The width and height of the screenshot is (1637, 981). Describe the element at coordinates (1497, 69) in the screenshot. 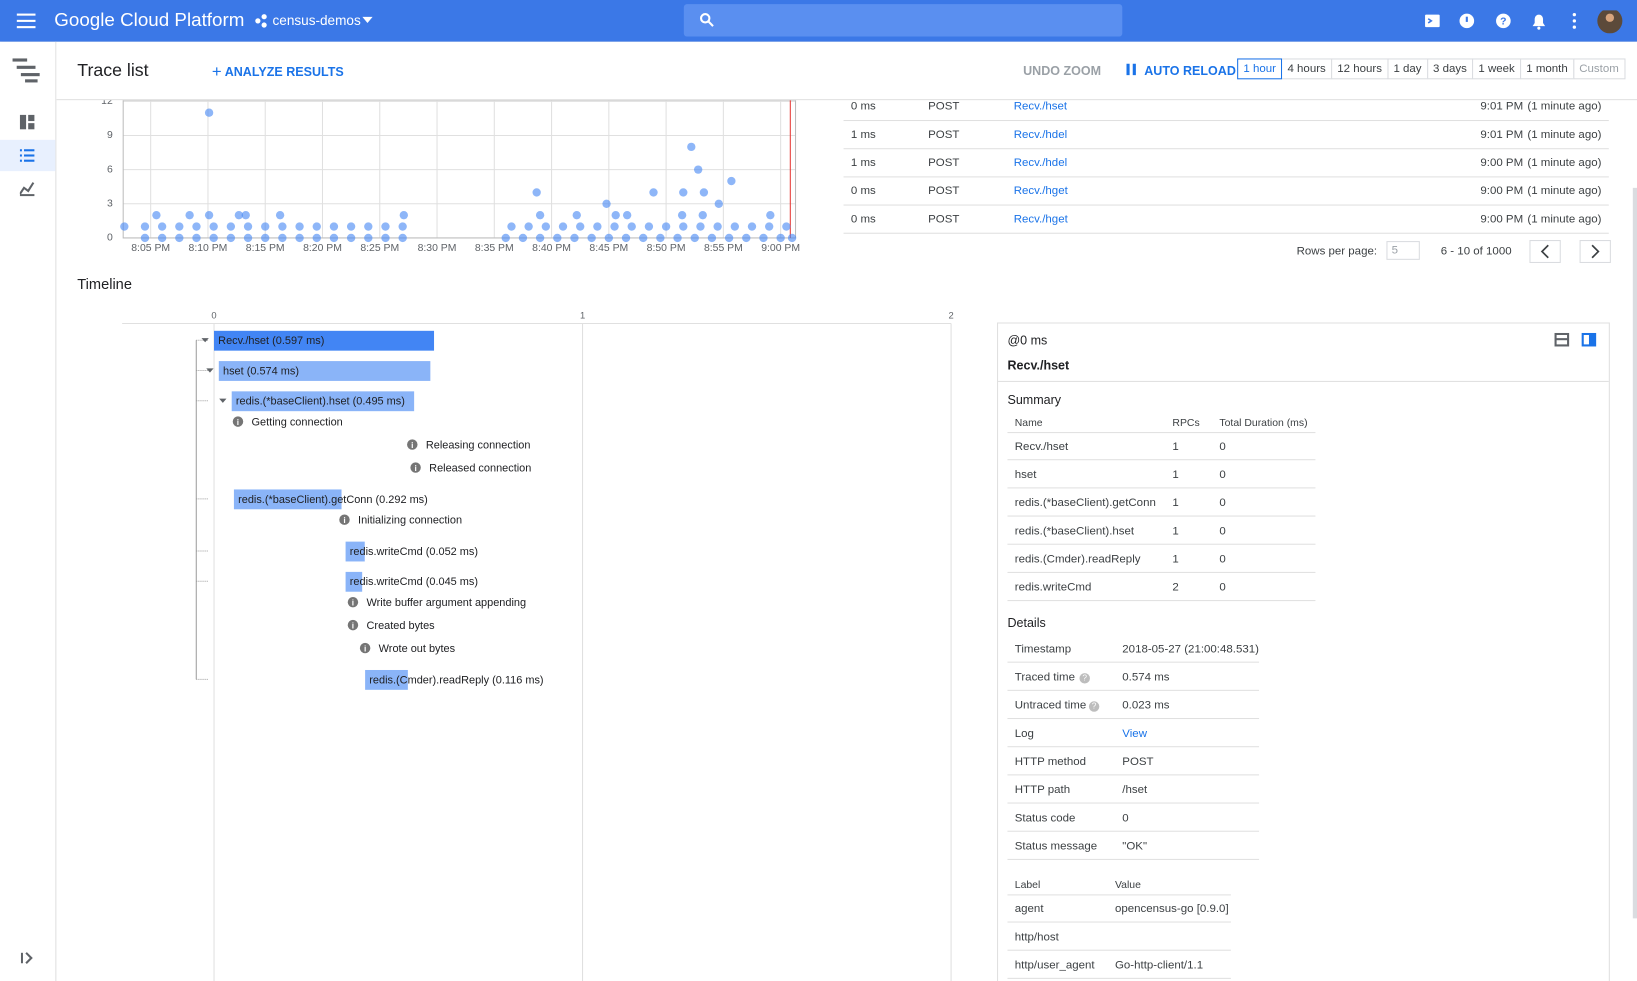

I see `range-button: 1 week` at that location.